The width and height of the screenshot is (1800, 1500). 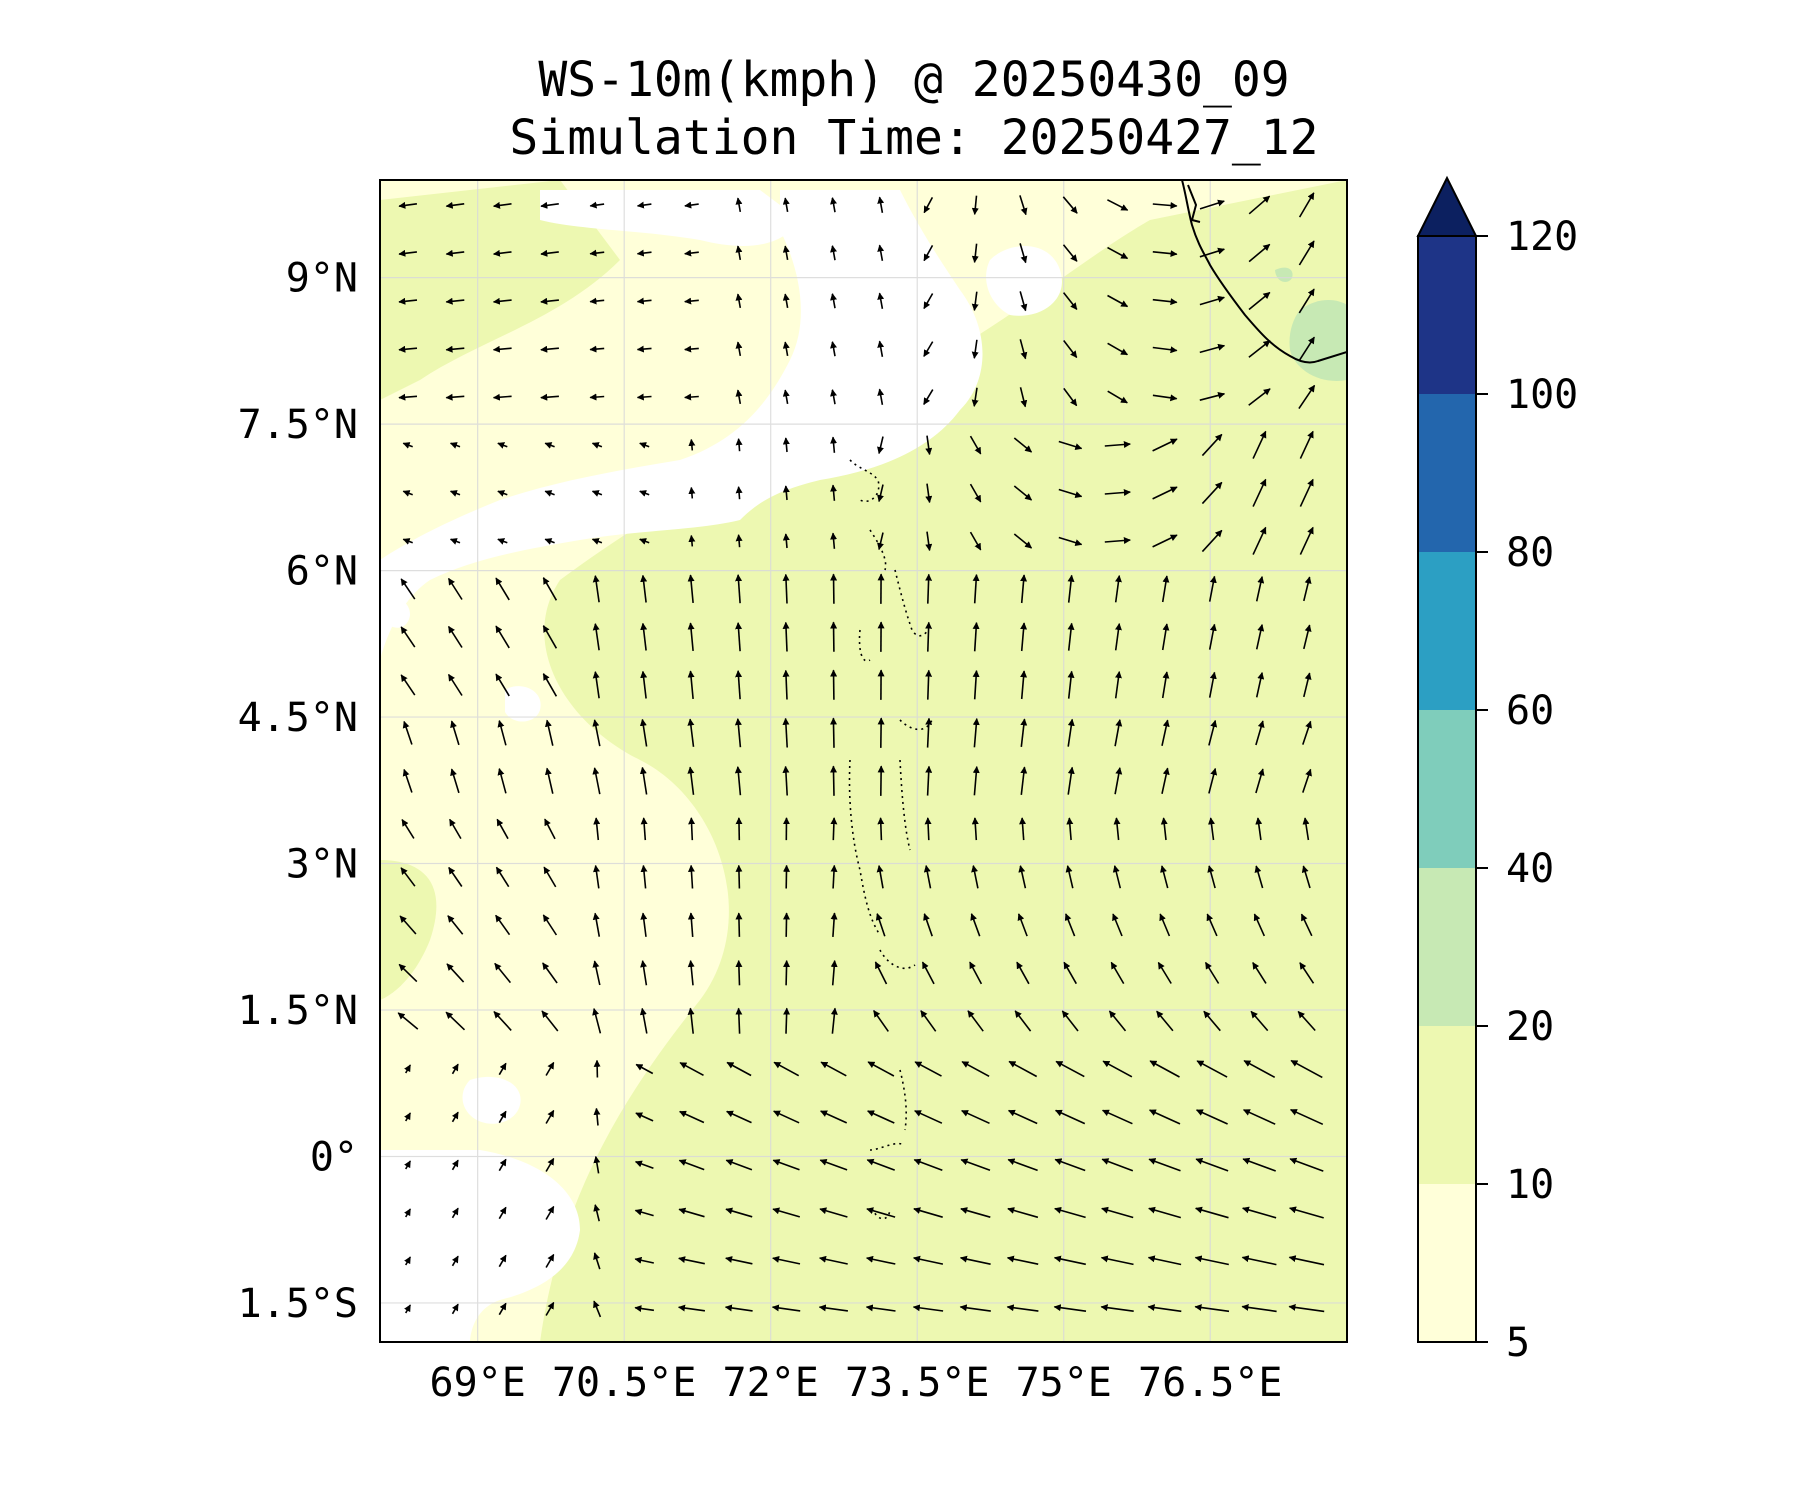 I want to click on lon-tick-label: 73.5°E, so click(x=917, y=1383).